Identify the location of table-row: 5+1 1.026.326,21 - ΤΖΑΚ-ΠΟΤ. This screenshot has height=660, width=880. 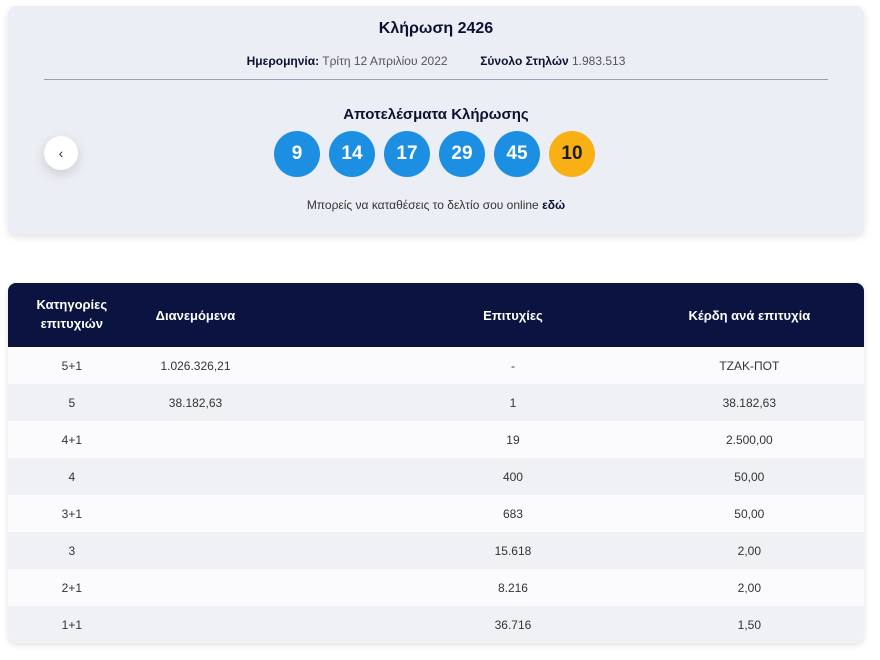
(436, 365).